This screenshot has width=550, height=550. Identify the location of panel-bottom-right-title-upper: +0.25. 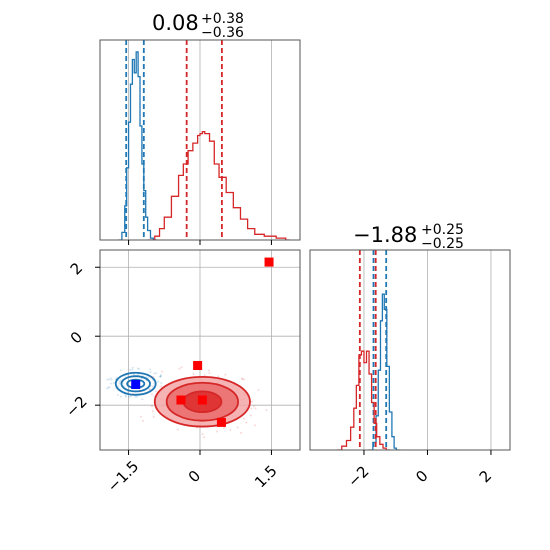
(442, 230).